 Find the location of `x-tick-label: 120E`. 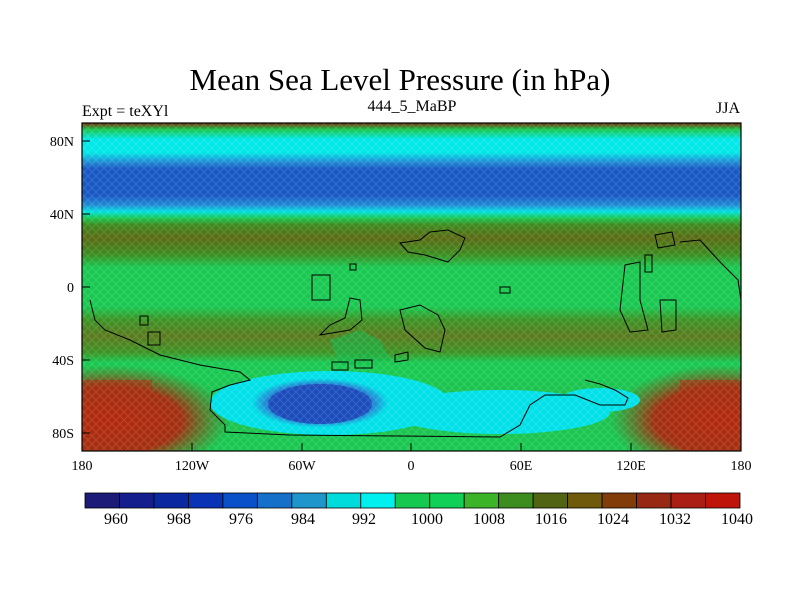

x-tick-label: 120E is located at coordinates (631, 466).